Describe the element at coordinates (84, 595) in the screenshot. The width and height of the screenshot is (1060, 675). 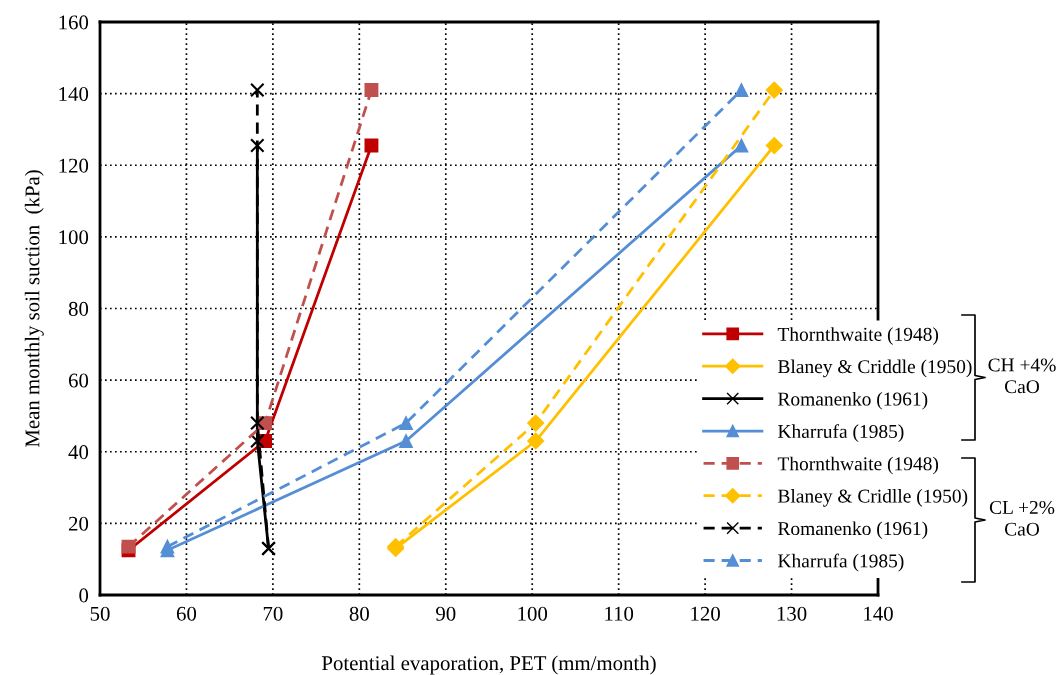
I see `y-tick-label: 0` at that location.